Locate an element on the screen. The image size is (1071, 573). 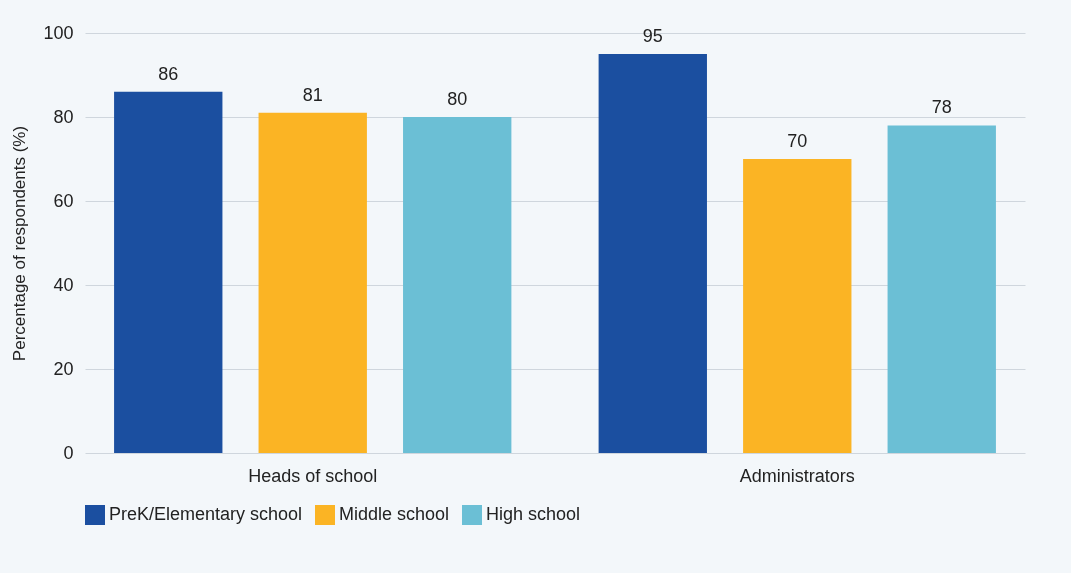
y-axis-title: Percentage of respondents (%) is located at coordinates (20, 243).